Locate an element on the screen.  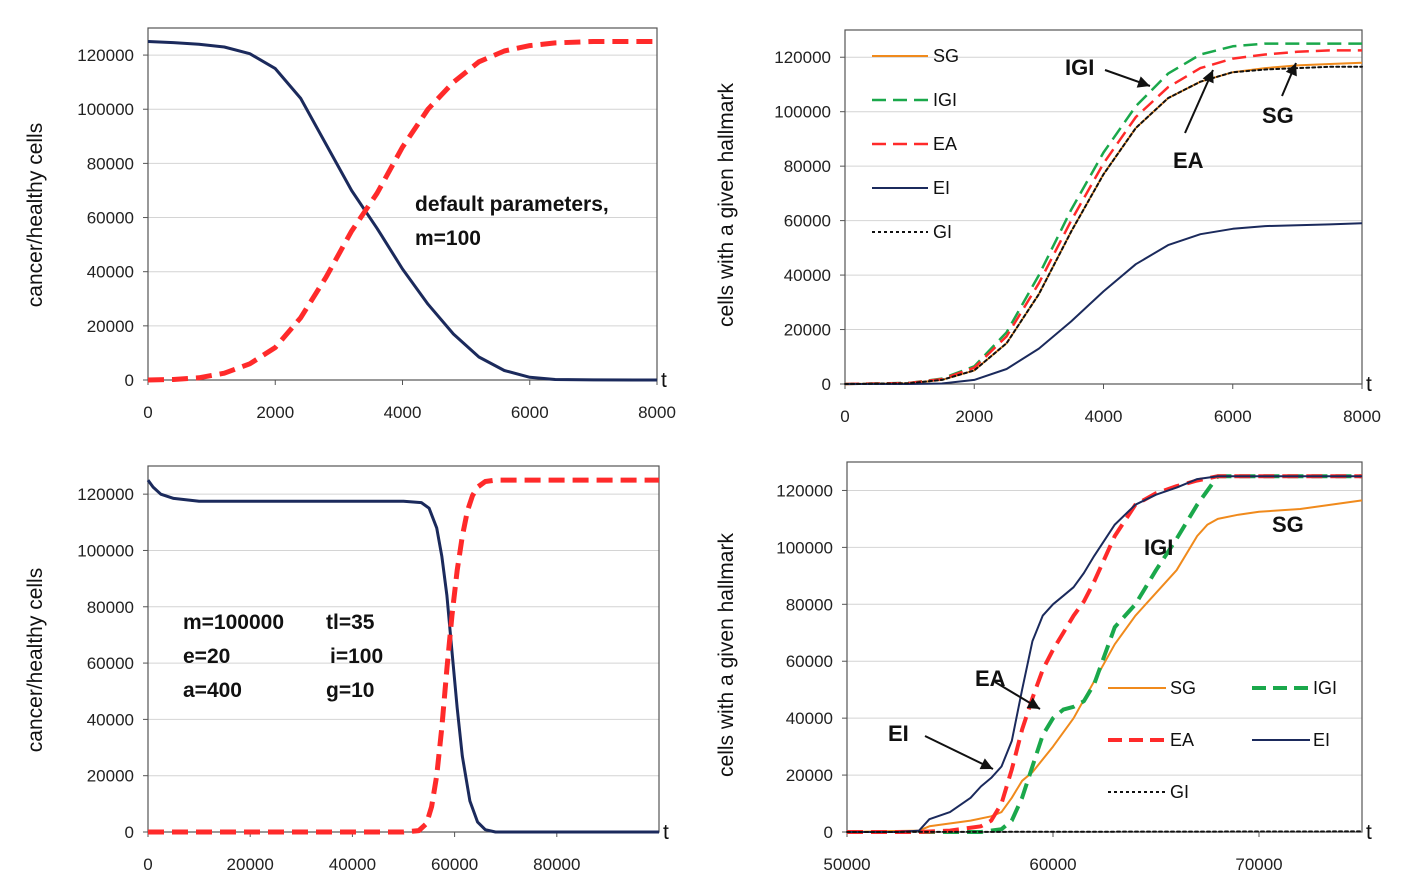
annotation: m=100 is located at coordinates (448, 238).